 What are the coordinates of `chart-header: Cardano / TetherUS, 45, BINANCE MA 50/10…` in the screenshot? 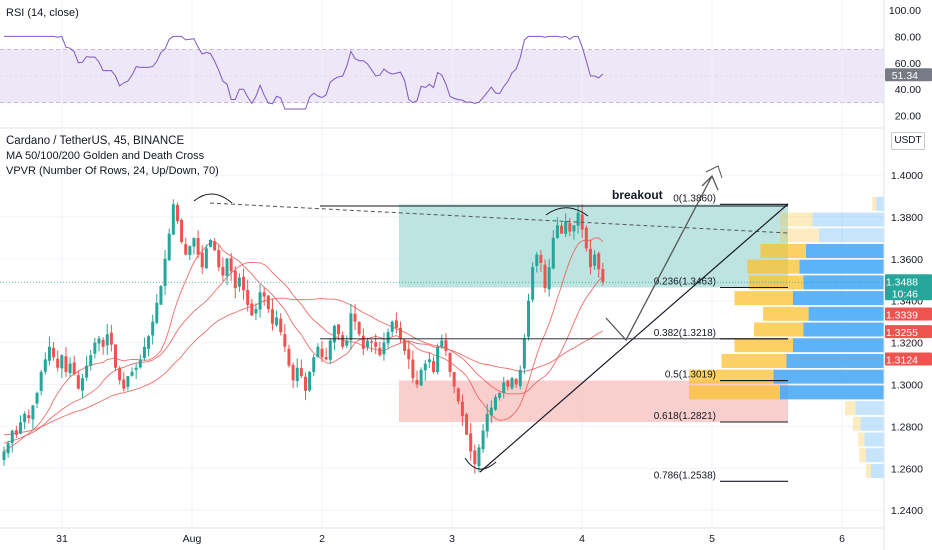 It's located at (112, 156).